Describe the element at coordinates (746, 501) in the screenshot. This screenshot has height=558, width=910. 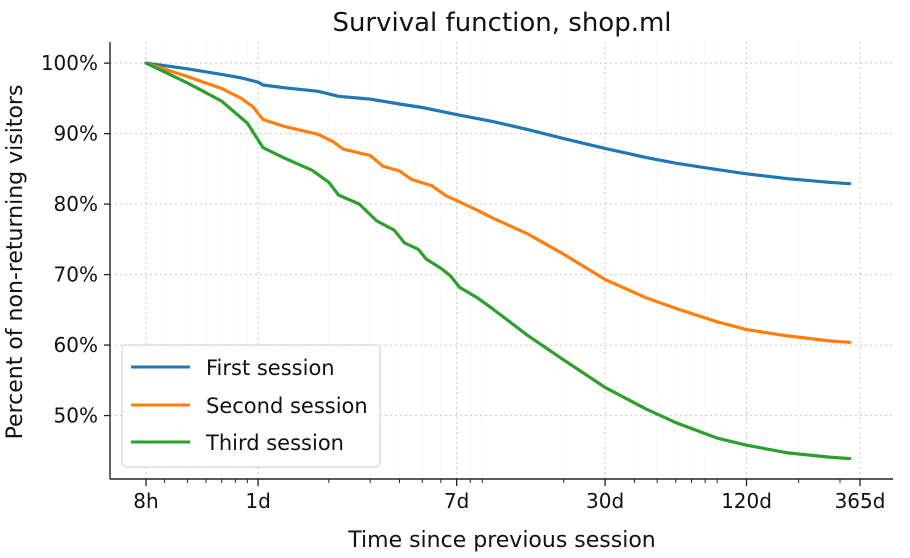
I see `x-tick-label: 120d` at that location.